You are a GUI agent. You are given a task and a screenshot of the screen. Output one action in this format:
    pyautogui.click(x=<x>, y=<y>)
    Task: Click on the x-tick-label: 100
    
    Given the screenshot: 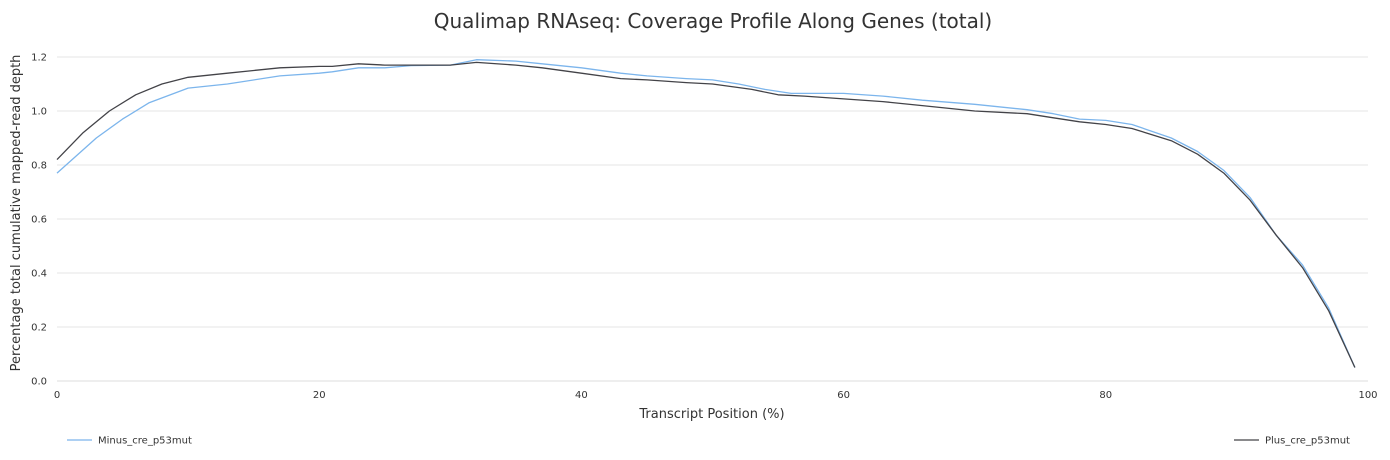 What is the action you would take?
    pyautogui.click(x=1367, y=395)
    